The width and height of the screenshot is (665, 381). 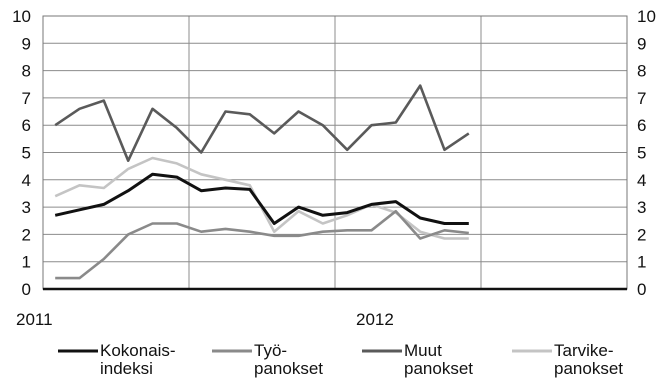 What do you see at coordinates (26, 153) in the screenshot?
I see `y-tick-label-left: 5` at bounding box center [26, 153].